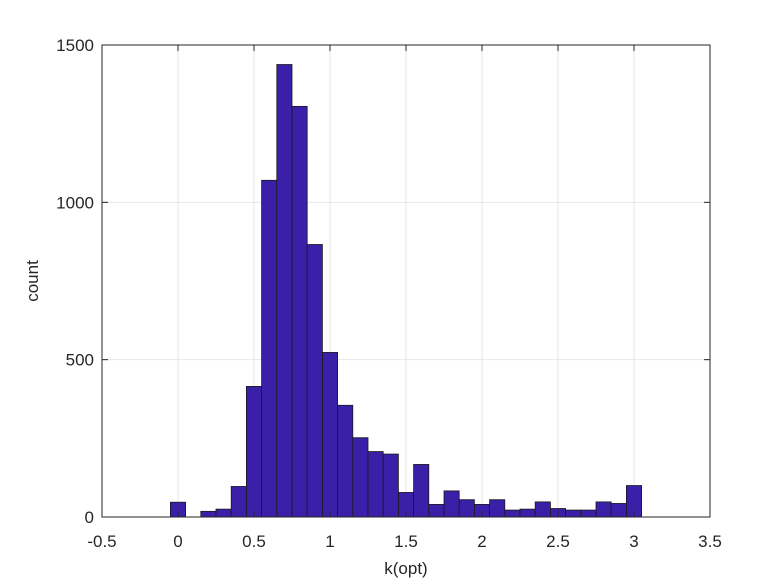 This screenshot has width=784, height=581. Describe the element at coordinates (406, 541) in the screenshot. I see `x-tick-label: 1.5` at that location.